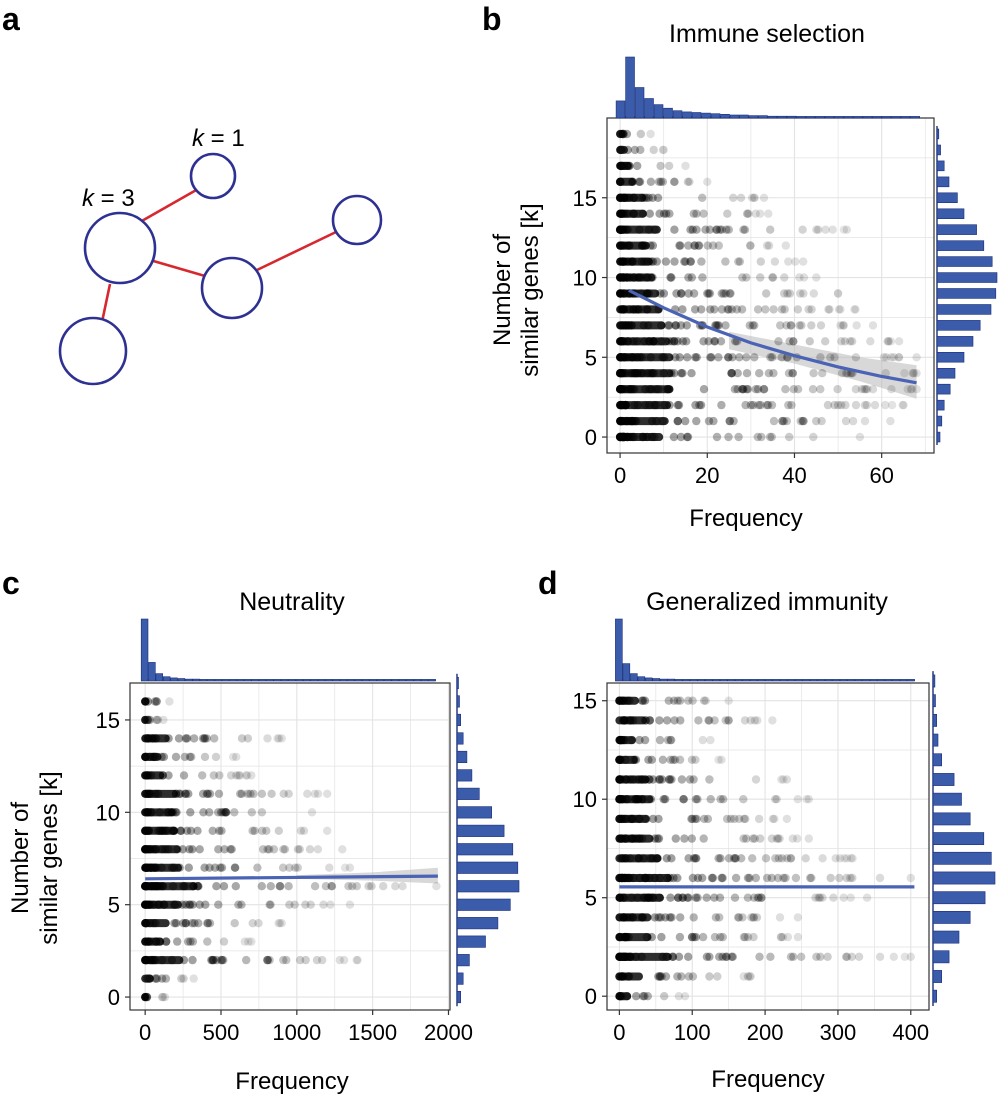  I want to click on k3-label: k = 3, so click(108, 198).